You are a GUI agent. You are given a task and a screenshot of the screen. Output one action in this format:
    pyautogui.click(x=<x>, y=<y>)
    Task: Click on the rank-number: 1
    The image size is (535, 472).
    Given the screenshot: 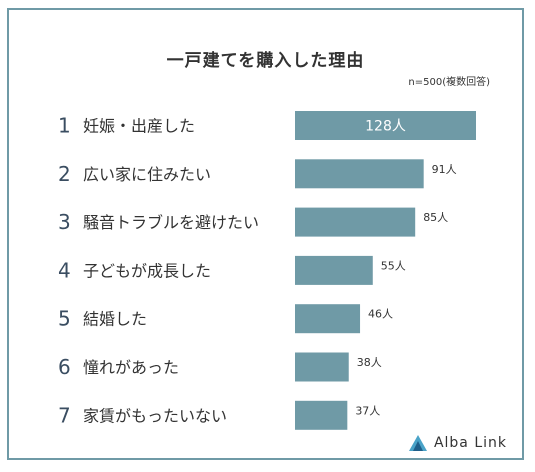 What is the action you would take?
    pyautogui.click(x=64, y=126)
    